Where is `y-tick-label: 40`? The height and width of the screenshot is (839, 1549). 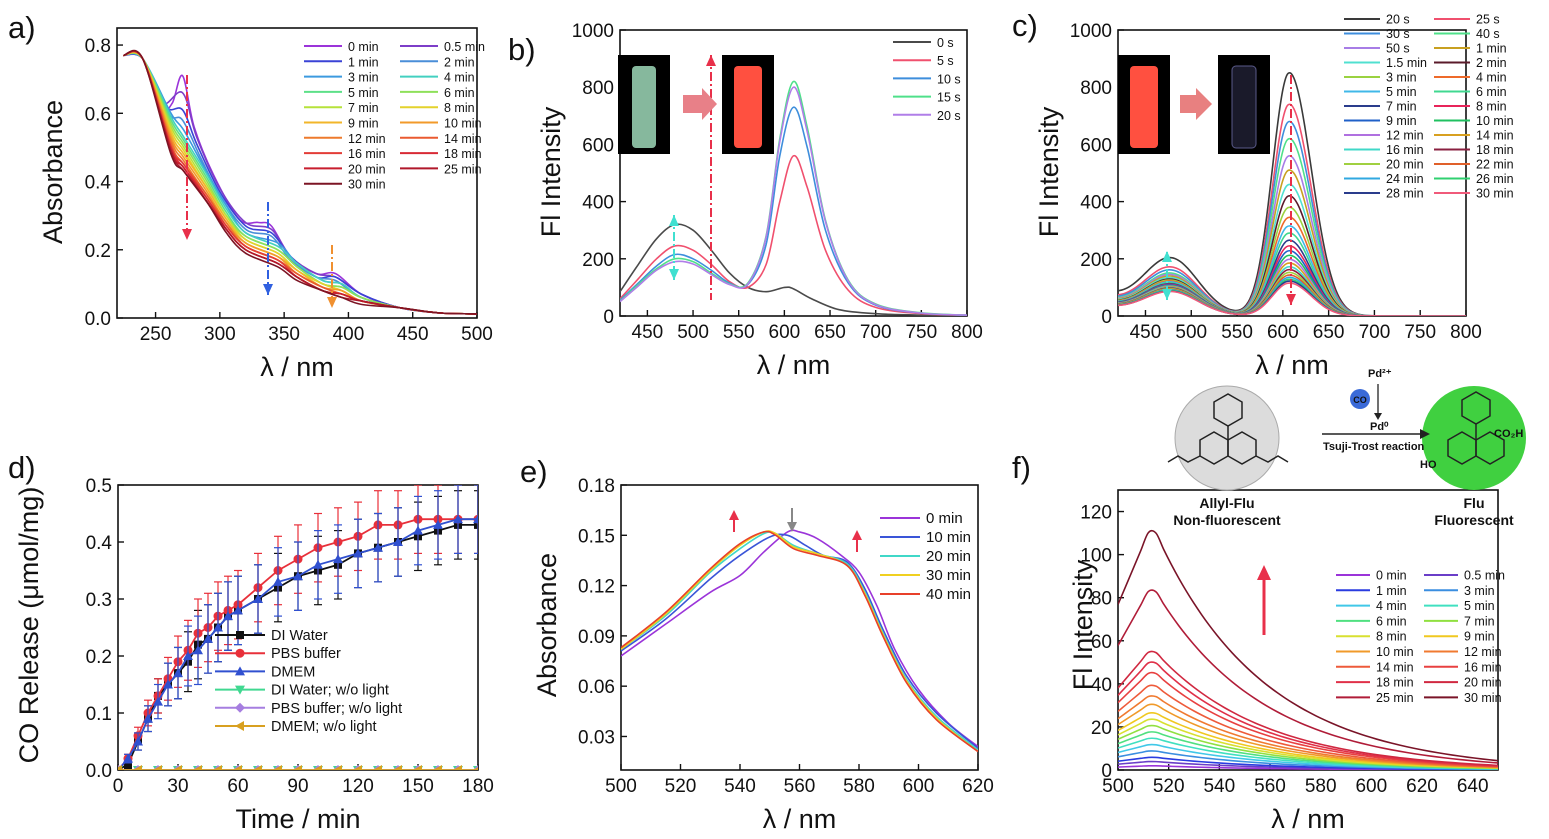 y-tick-label: 40 is located at coordinates (1101, 685).